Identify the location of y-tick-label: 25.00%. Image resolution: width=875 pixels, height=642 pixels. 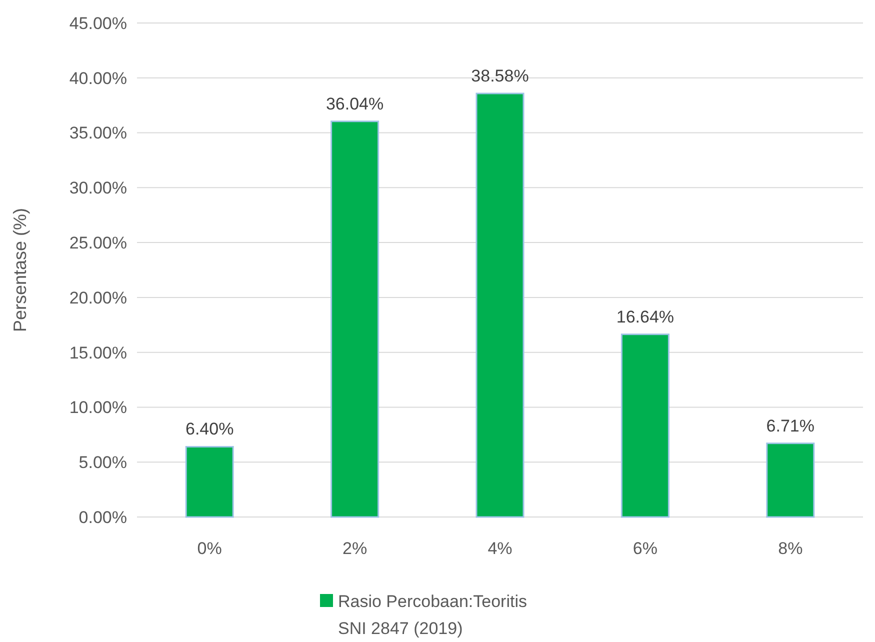
(98, 243).